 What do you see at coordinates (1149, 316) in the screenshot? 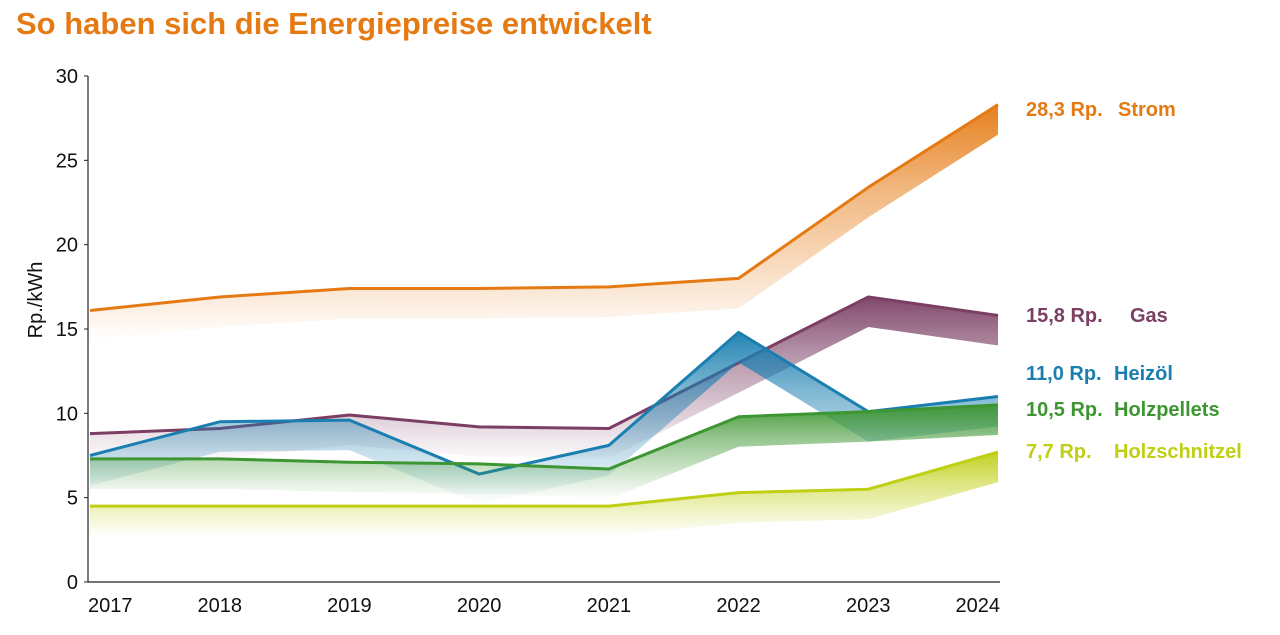
I see `series-name-label: Gas` at bounding box center [1149, 316].